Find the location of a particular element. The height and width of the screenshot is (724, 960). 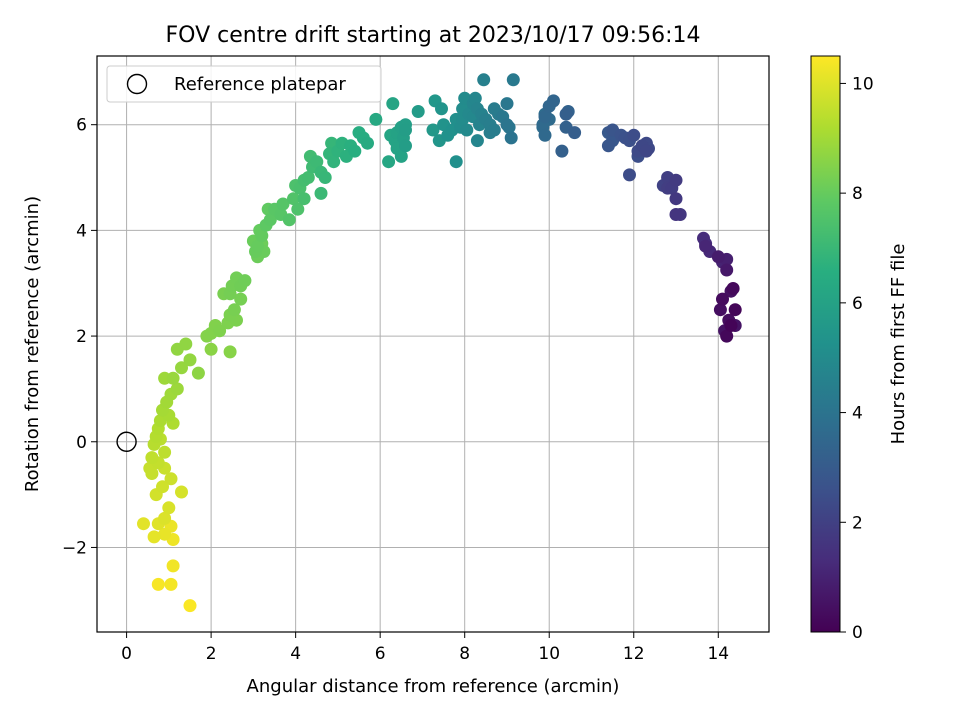

x-tick-label: 2 is located at coordinates (211, 654).